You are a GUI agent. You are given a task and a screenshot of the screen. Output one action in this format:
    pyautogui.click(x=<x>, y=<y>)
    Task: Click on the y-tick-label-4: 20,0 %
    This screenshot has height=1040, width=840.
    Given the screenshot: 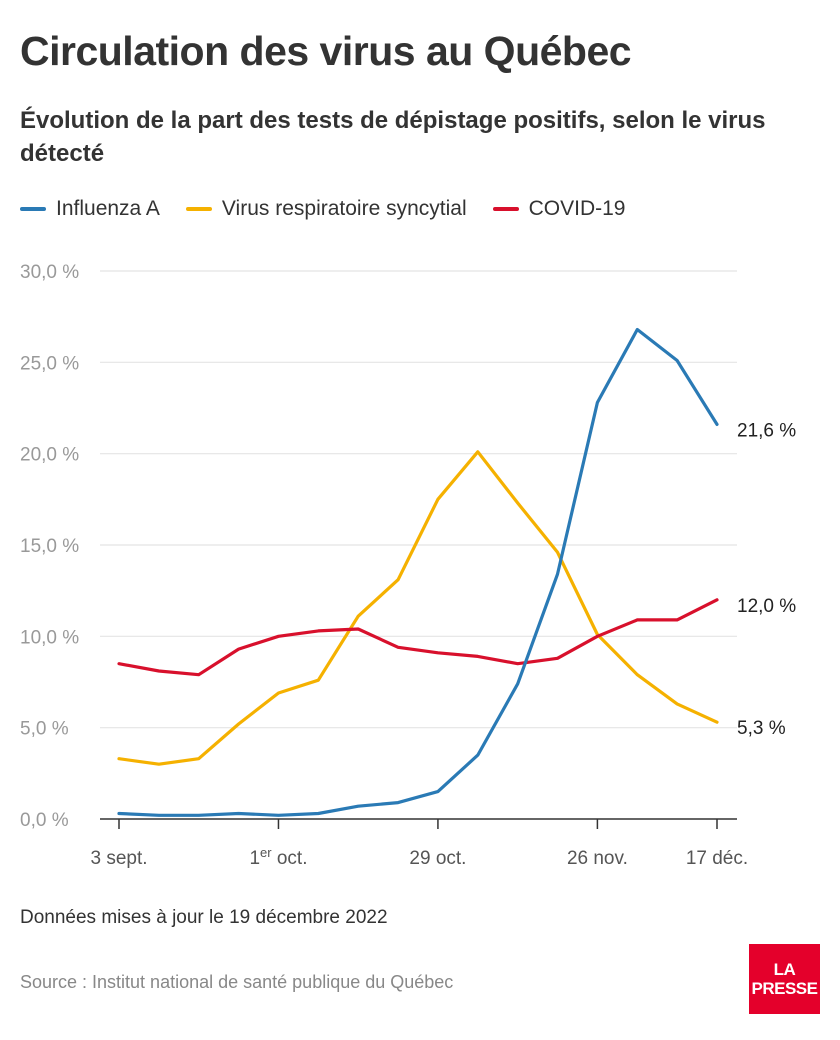 What is the action you would take?
    pyautogui.click(x=49, y=455)
    